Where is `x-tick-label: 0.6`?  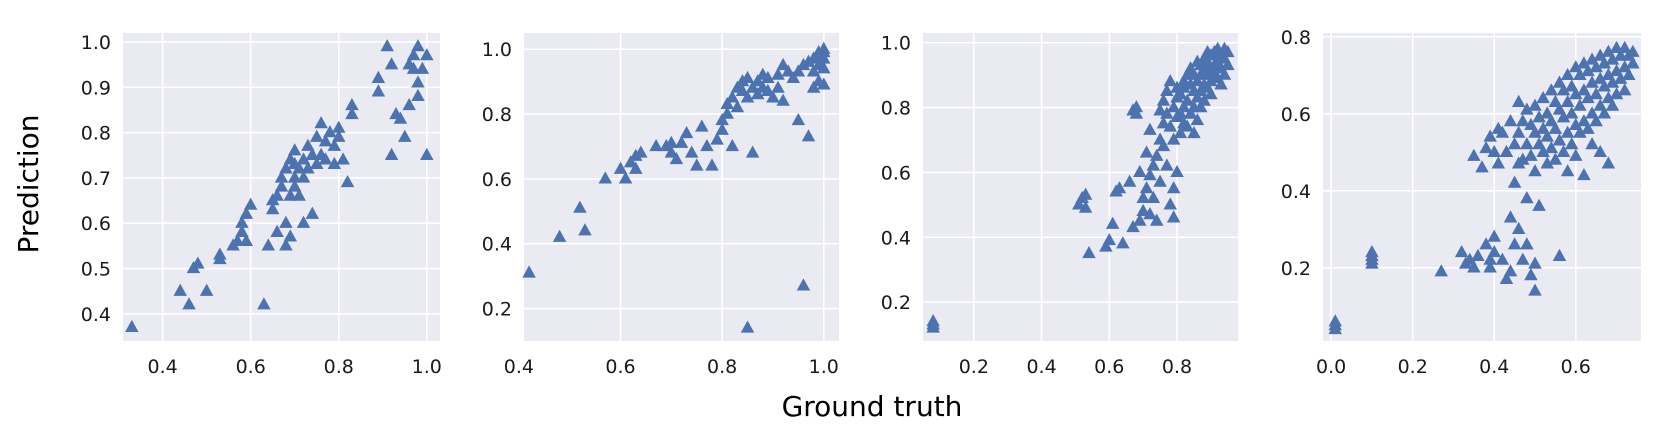
x-tick-label: 0.6 is located at coordinates (1109, 367).